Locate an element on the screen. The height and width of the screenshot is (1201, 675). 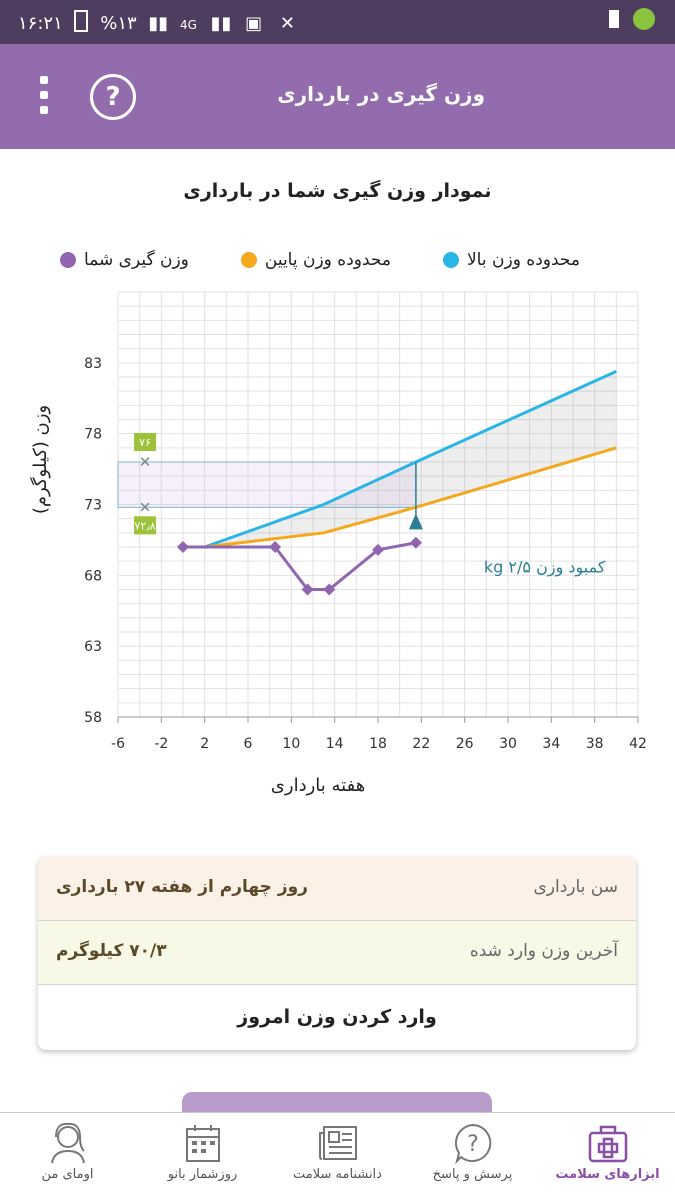
legend-dot-you is located at coordinates (68, 260).